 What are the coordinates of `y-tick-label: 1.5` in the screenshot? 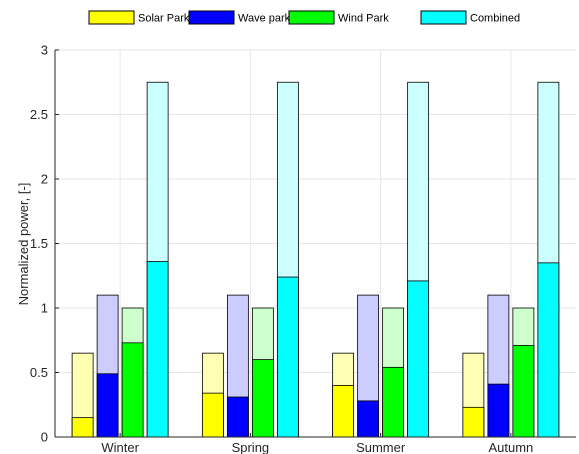 It's located at (39, 243).